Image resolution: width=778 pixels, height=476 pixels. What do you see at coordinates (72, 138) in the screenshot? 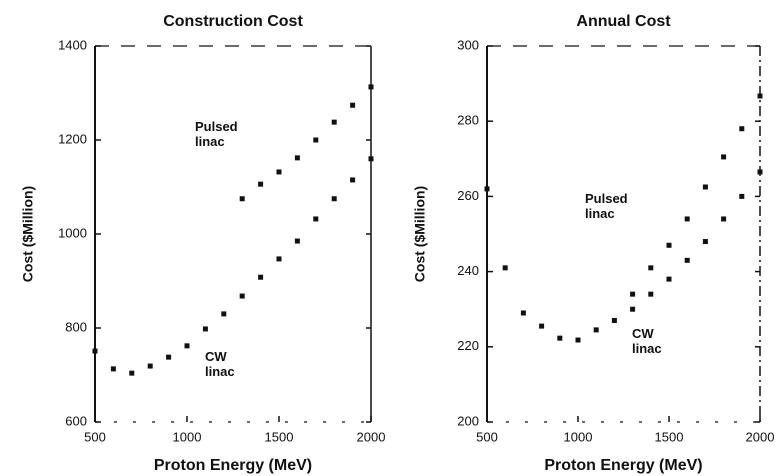
I see `y-tick-label: 1200` at bounding box center [72, 138].